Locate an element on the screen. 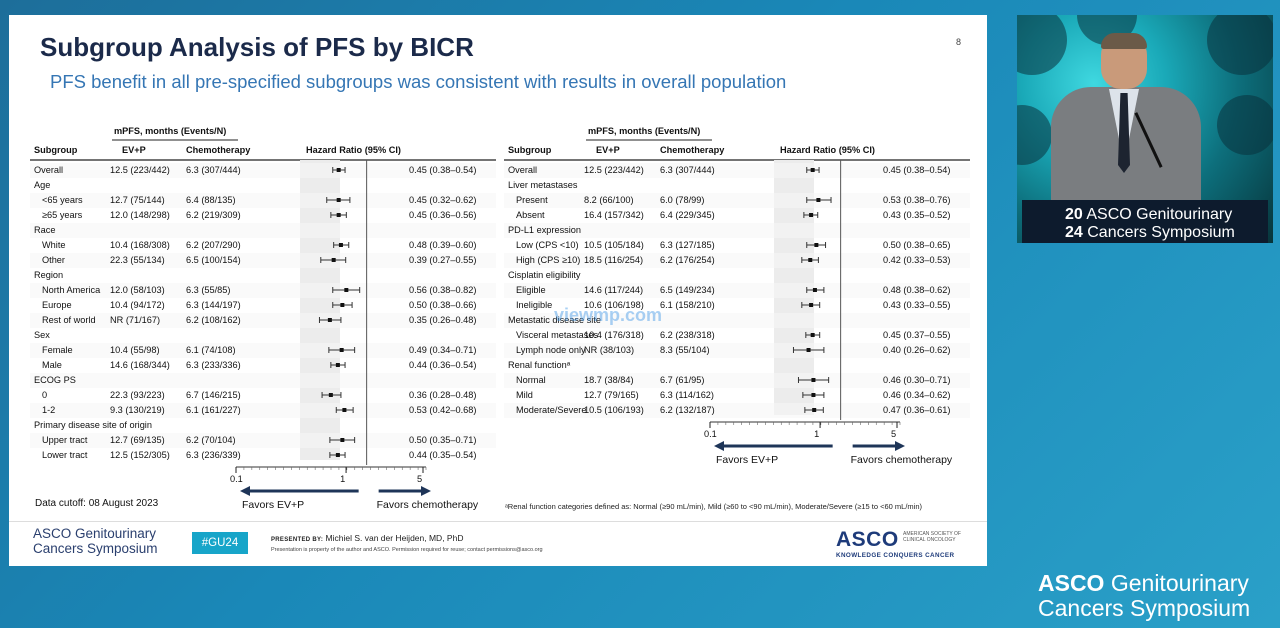 This screenshot has height=628, width=1280. subgroup-label: Lymph node only is located at coordinates (551, 350).